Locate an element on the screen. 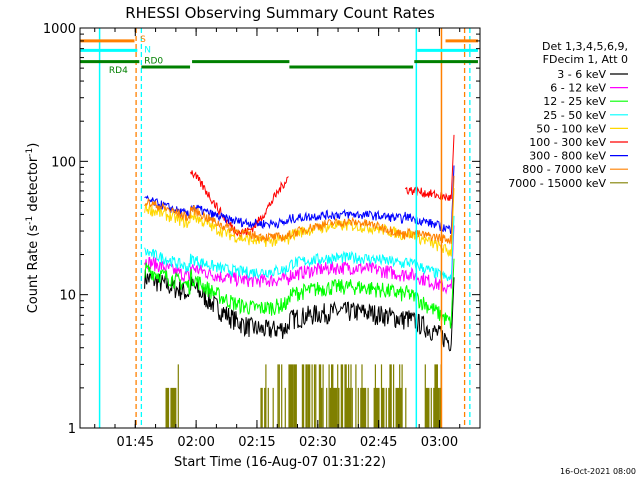 This screenshot has width=640, height=484. y-axis-label: Count Rate (s-1 detector-1) is located at coordinates (33, 228).